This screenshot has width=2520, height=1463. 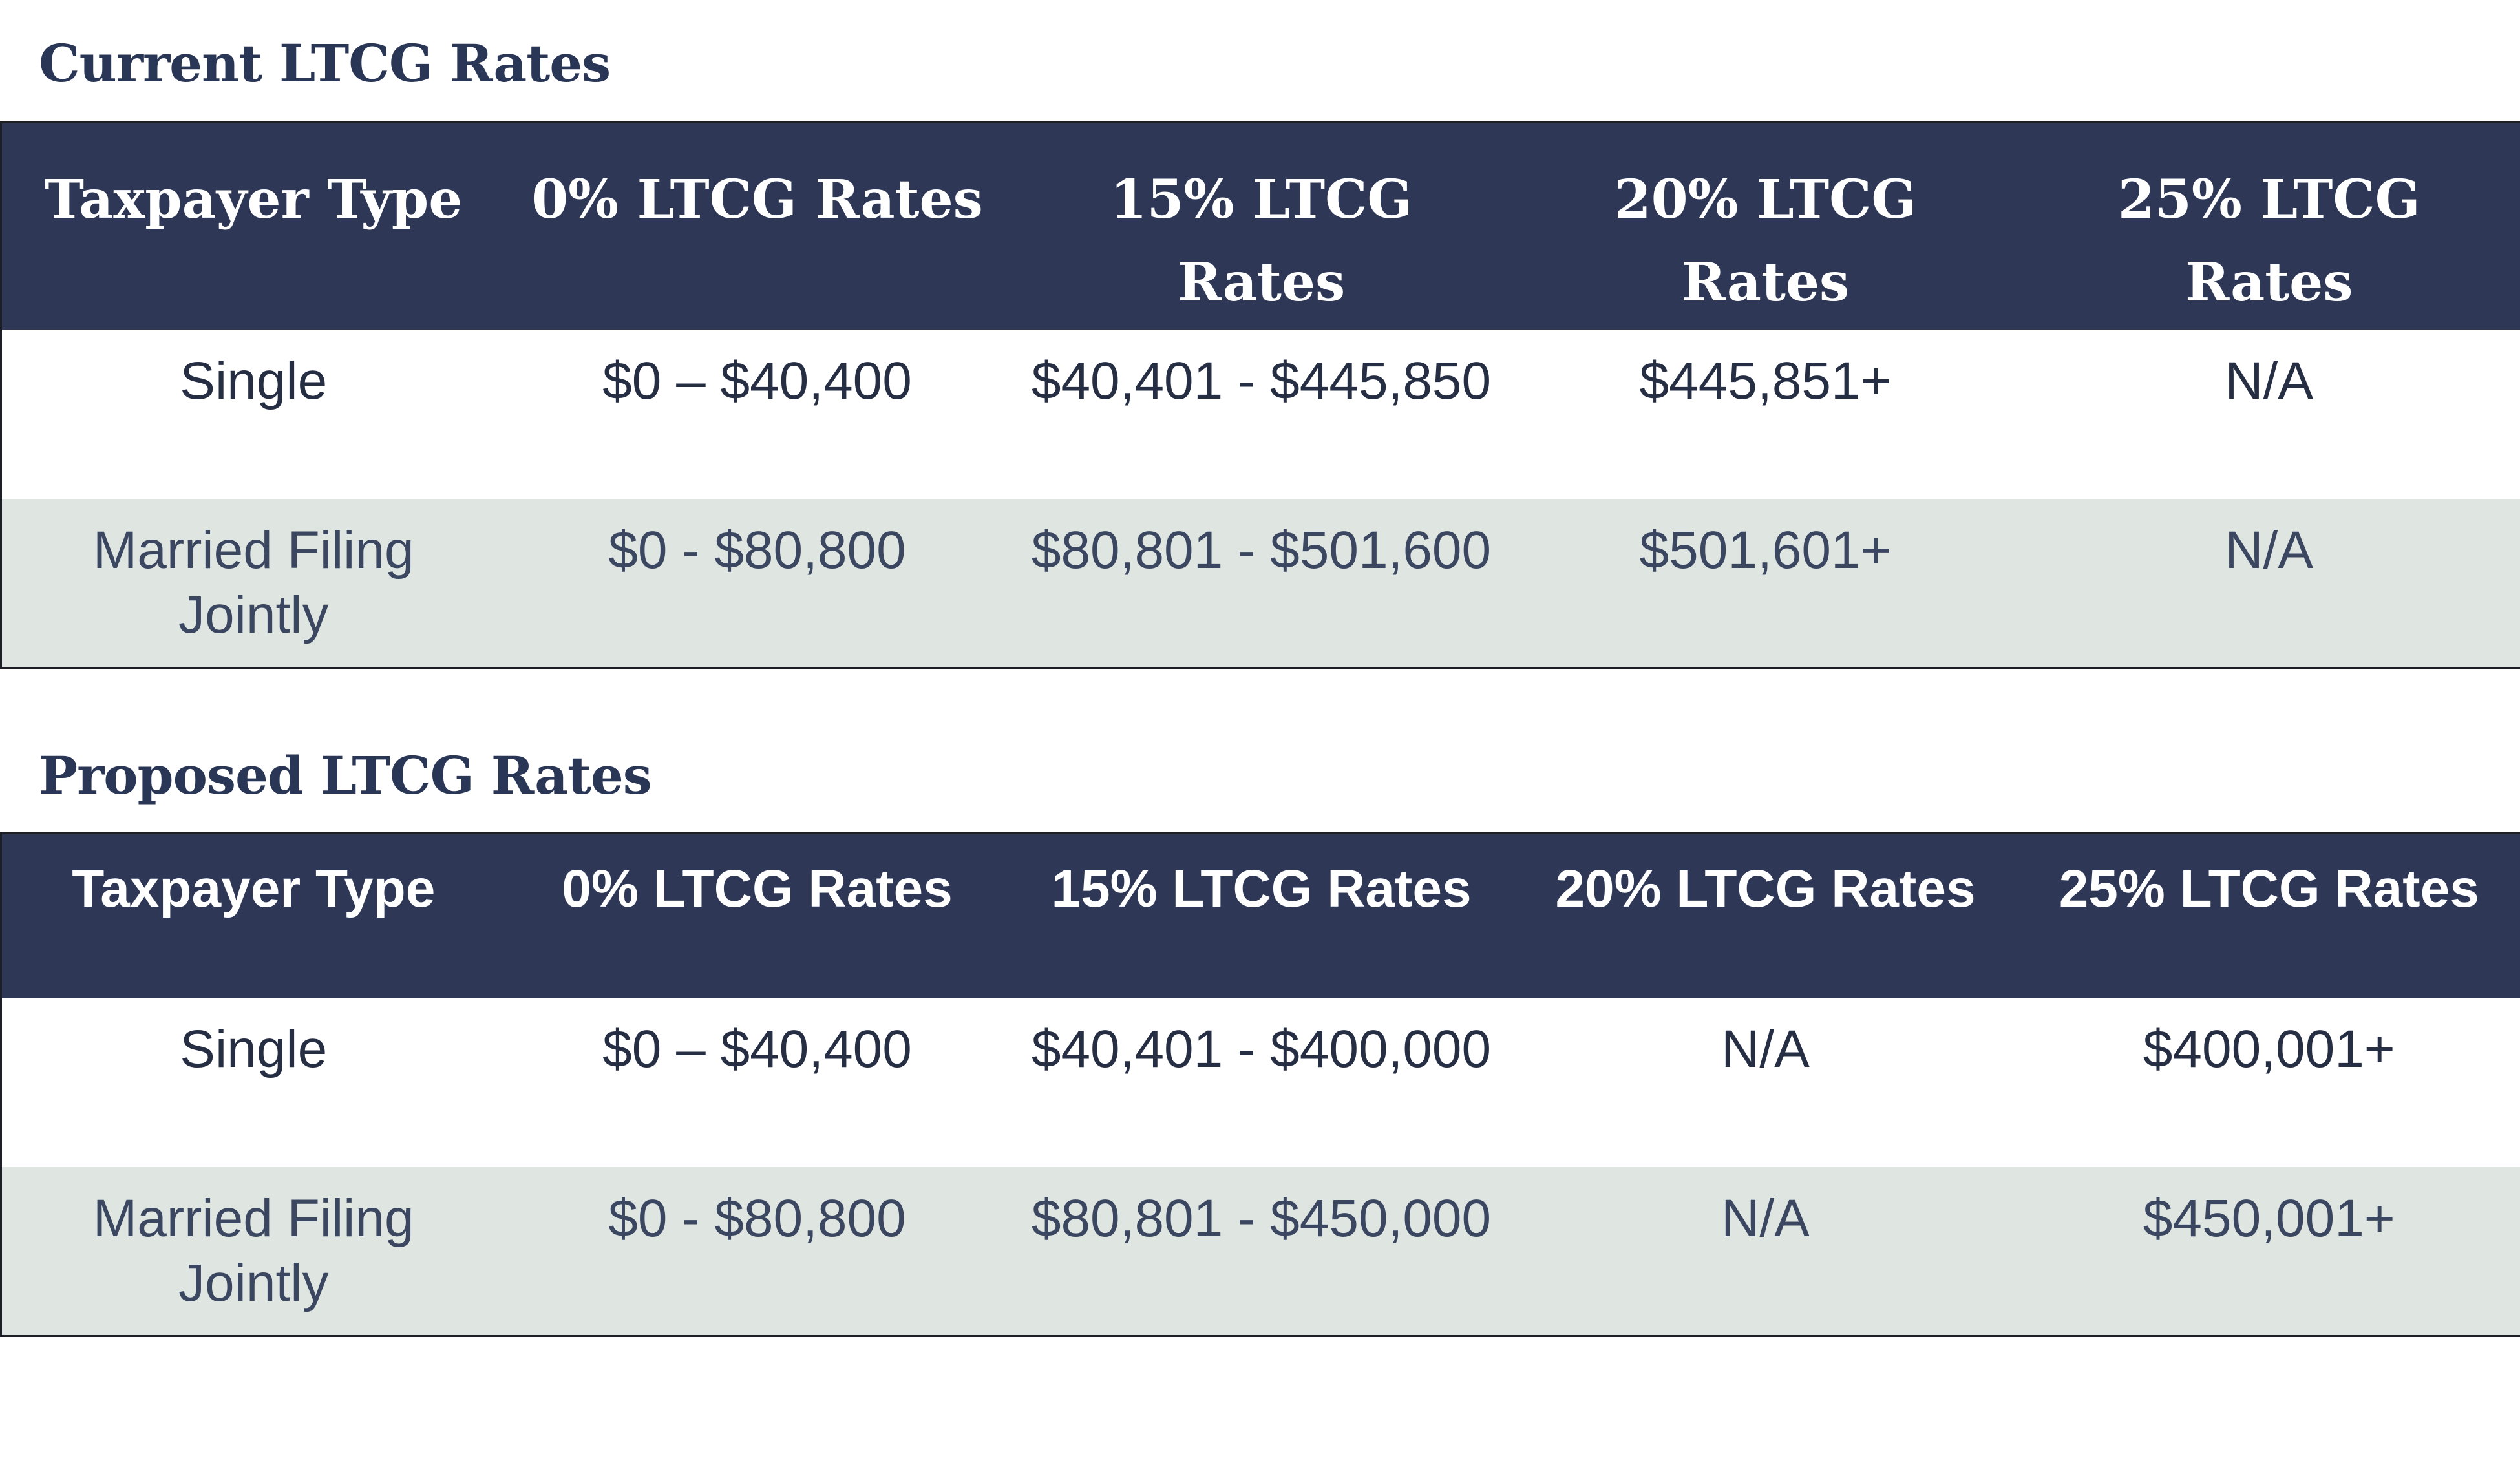 What do you see at coordinates (2269, 1218) in the screenshot?
I see `cell-25-percent: $450,001+` at bounding box center [2269, 1218].